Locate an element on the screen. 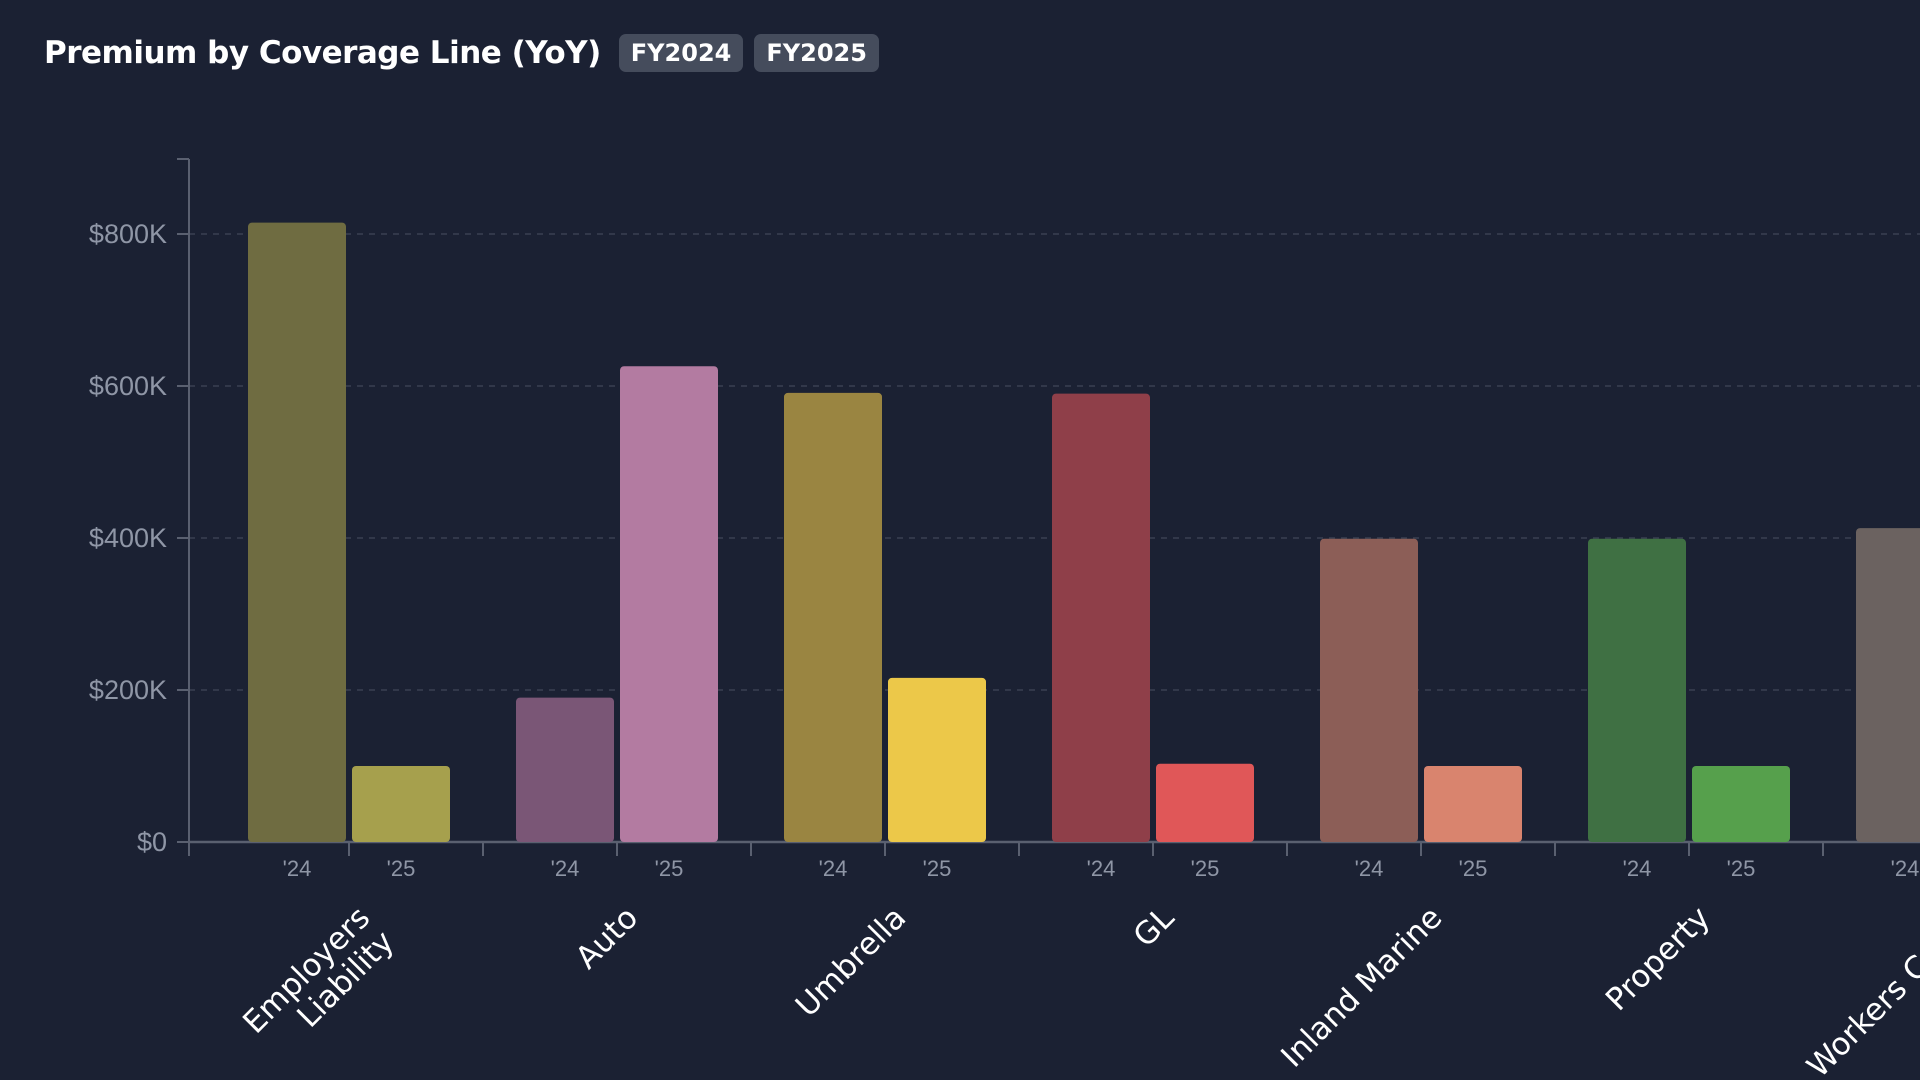 The width and height of the screenshot is (1920, 1080). category-label-umbrella: Umbrella is located at coordinates (851, 962).